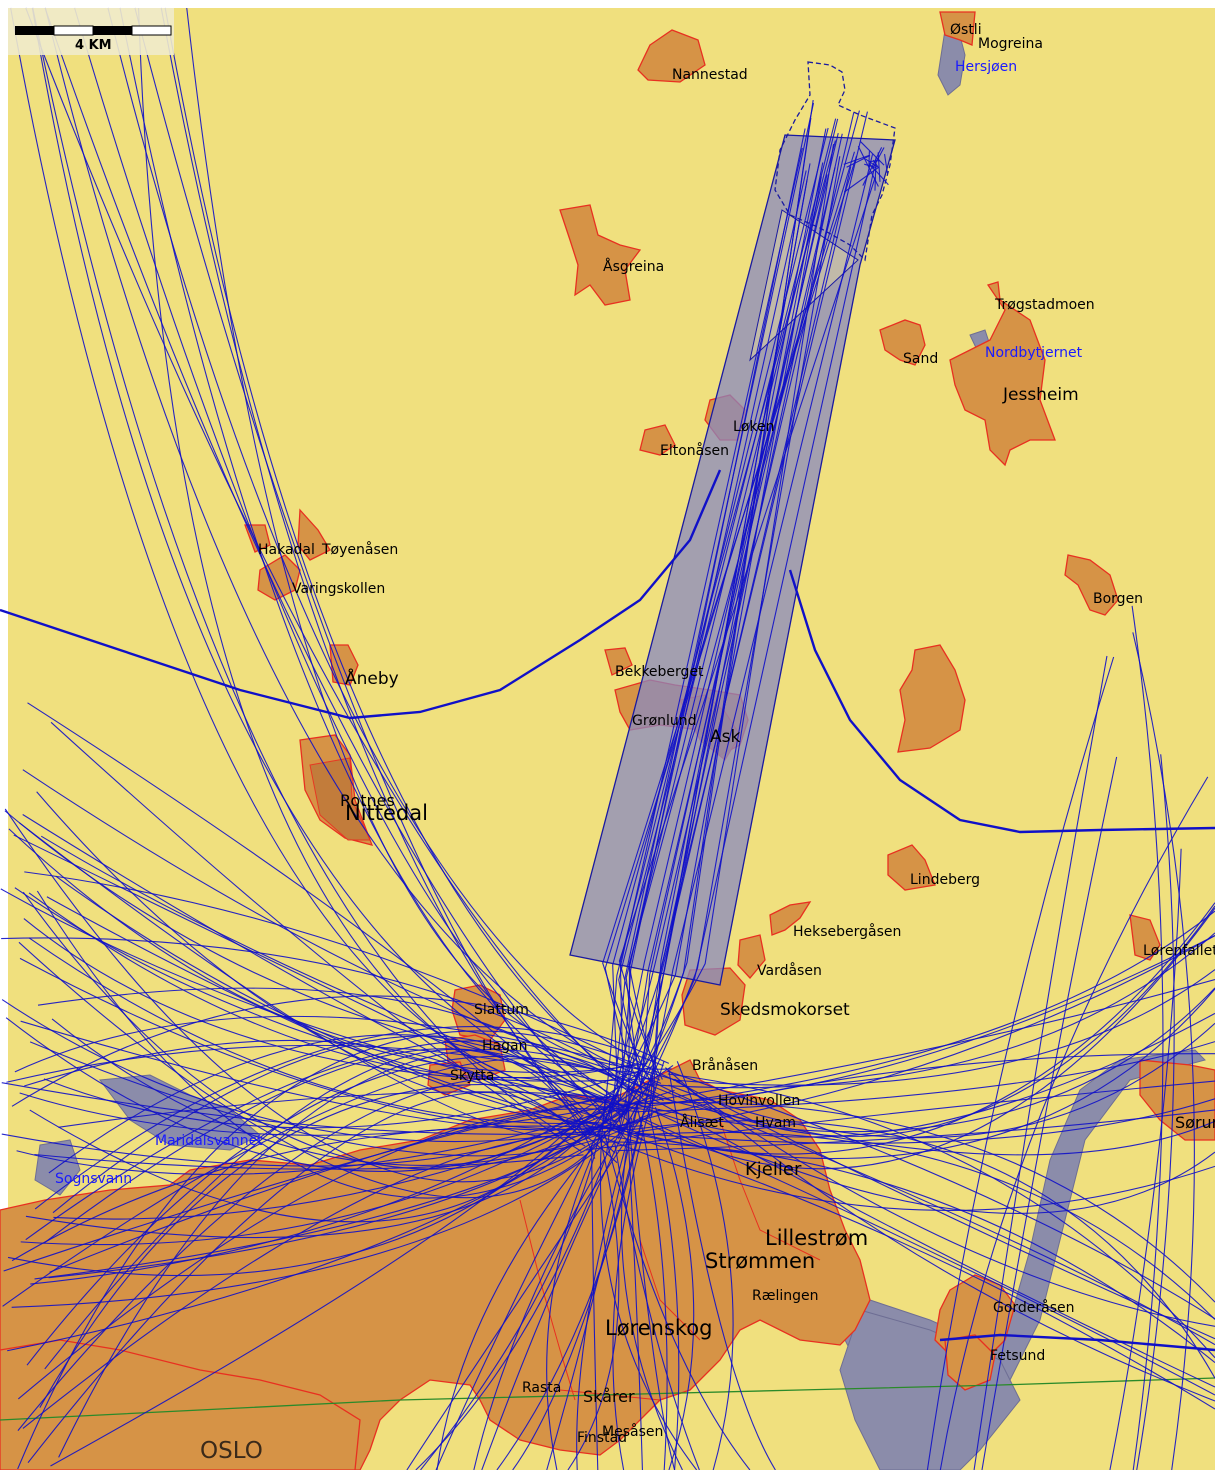  I want to click on label-strommen: Strømmen, so click(760, 1261).